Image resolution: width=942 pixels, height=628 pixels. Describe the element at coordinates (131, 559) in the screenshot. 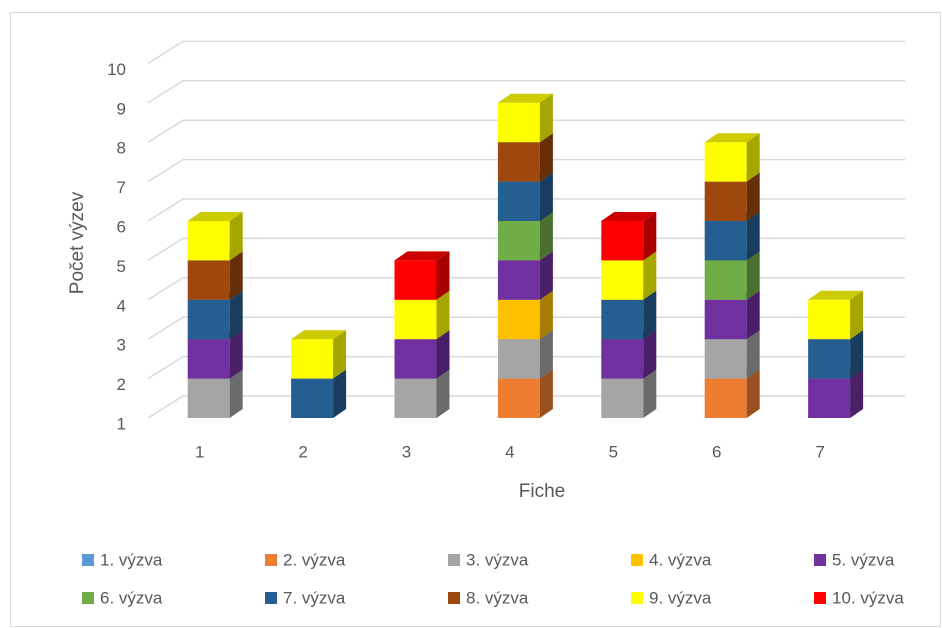

I see `legend-label: 1. výzva` at that location.